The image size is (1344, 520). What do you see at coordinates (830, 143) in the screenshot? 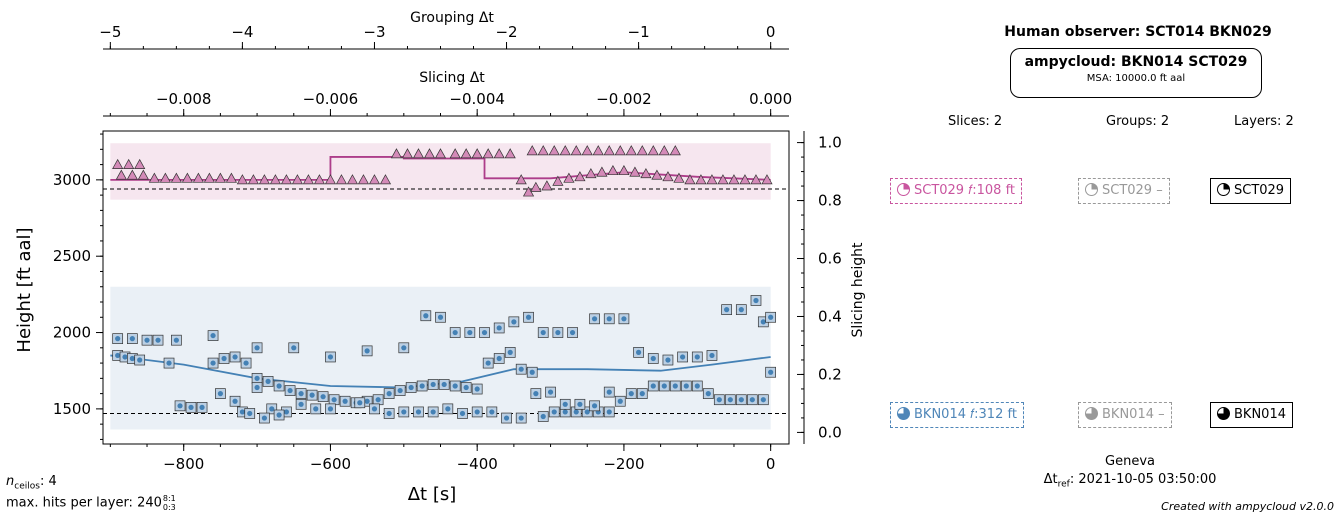
I see `y2-tick-label: 1.0` at bounding box center [830, 143].